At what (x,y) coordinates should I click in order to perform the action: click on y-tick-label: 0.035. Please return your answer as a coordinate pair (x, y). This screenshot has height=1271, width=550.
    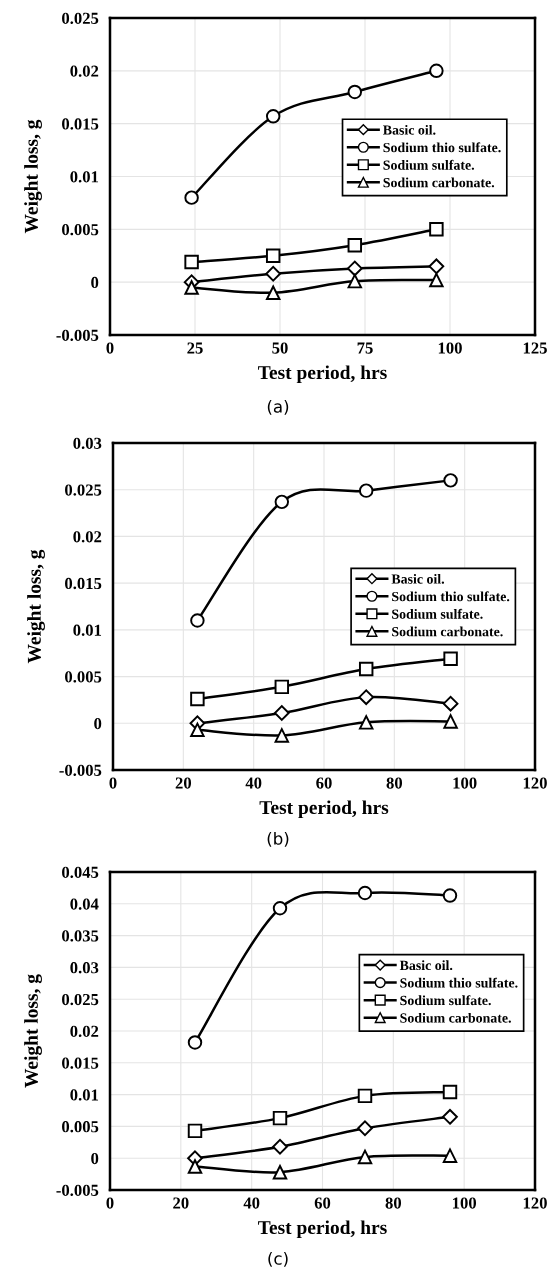
    Looking at the image, I should click on (80, 936).